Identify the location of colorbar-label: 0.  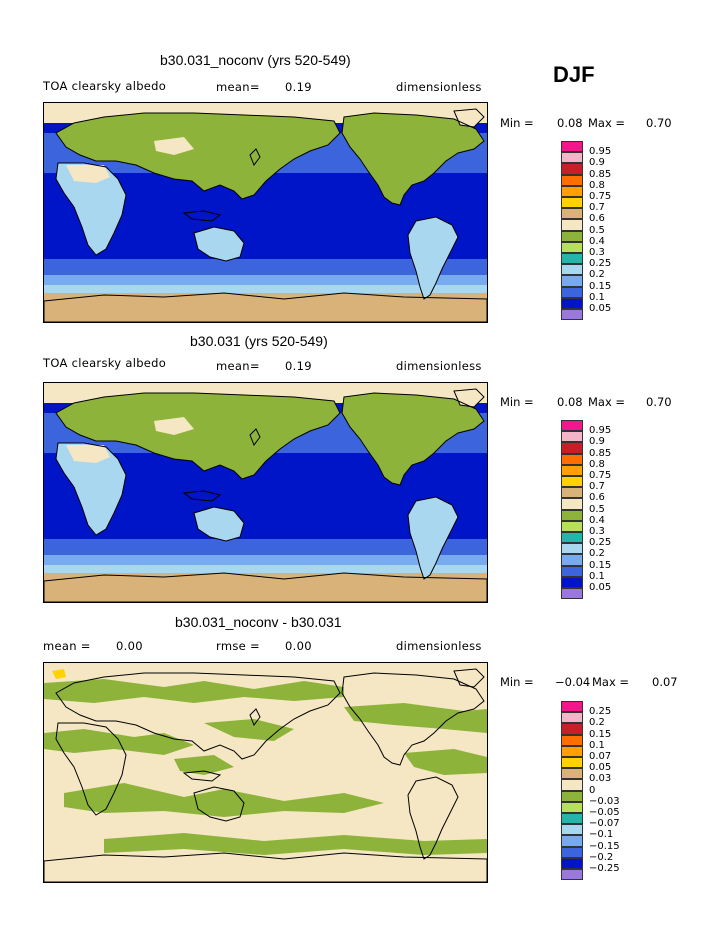
(592, 790).